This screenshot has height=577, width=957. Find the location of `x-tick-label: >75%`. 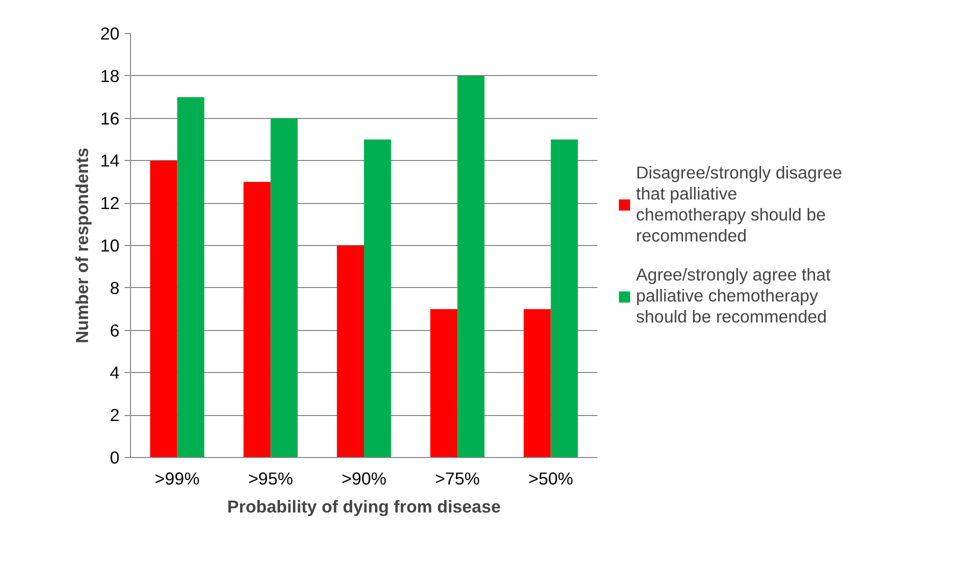

x-tick-label: >75% is located at coordinates (457, 478).